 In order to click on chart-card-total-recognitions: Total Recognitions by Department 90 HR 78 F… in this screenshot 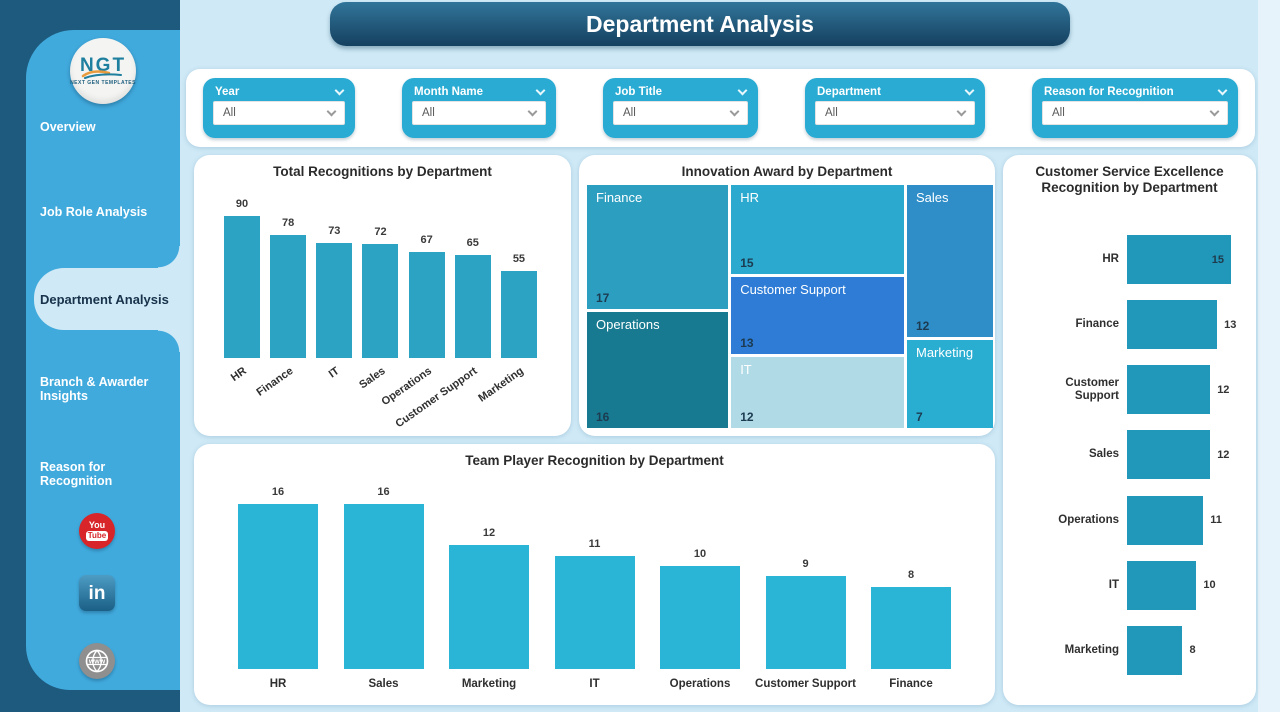, I will do `click(382, 295)`.